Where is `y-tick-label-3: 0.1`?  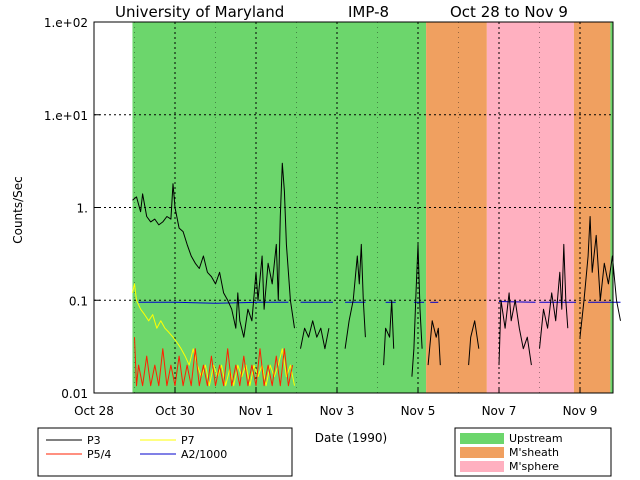
y-tick-label-3: 0.1 is located at coordinates (78, 301).